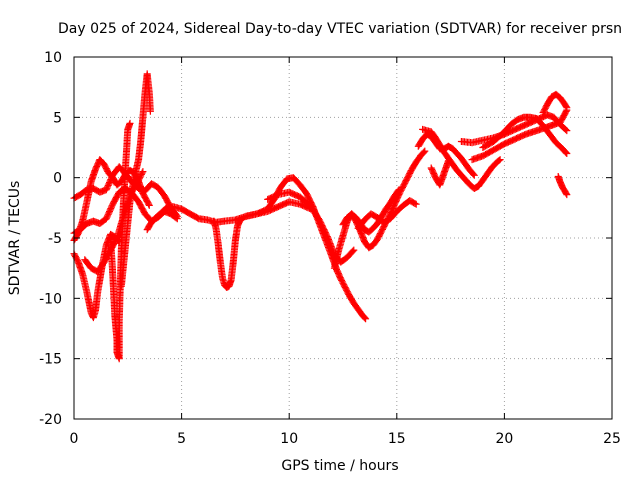 This screenshot has width=640, height=480. Describe the element at coordinates (50, 420) in the screenshot. I see `y-tick-label: -20` at that location.